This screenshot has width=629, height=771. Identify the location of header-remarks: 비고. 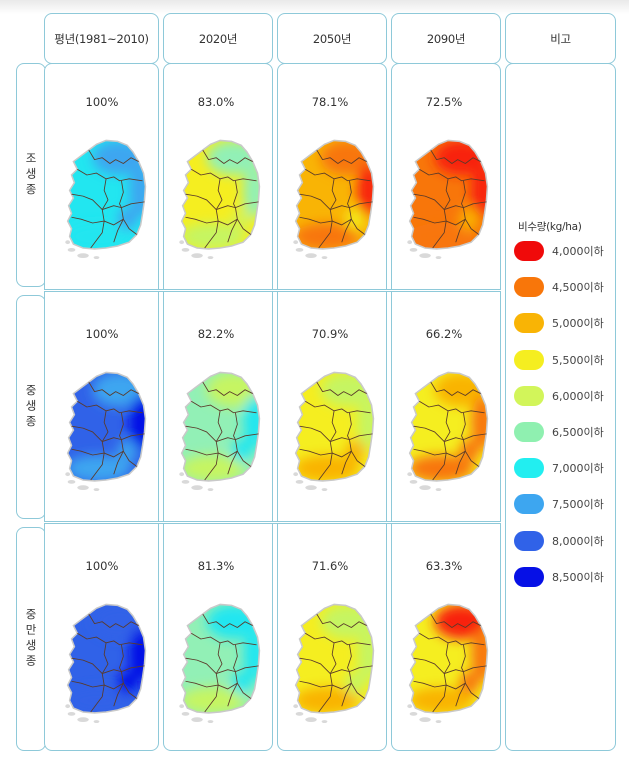
(560, 38).